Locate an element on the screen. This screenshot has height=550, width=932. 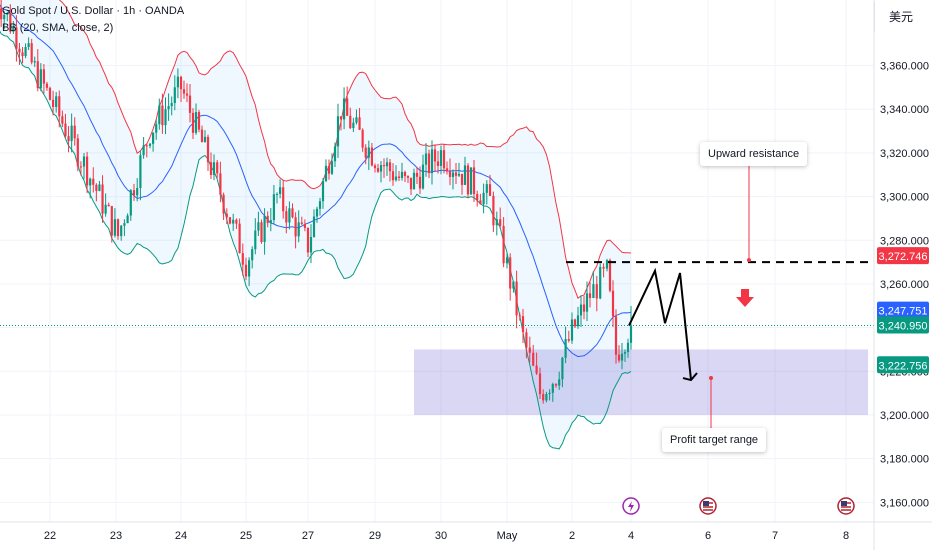
x-tick-label: 6 is located at coordinates (708, 536).